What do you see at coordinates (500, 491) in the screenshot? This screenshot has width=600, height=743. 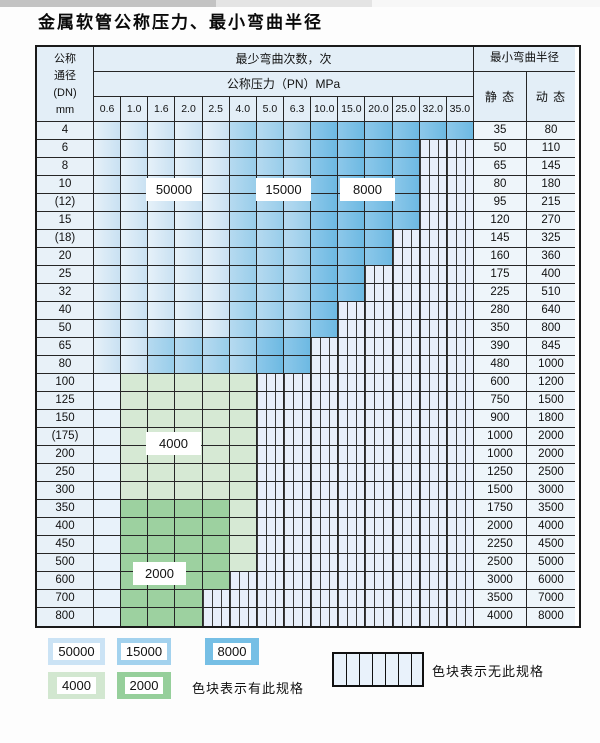 I see `static-radius-cell: 1500` at bounding box center [500, 491].